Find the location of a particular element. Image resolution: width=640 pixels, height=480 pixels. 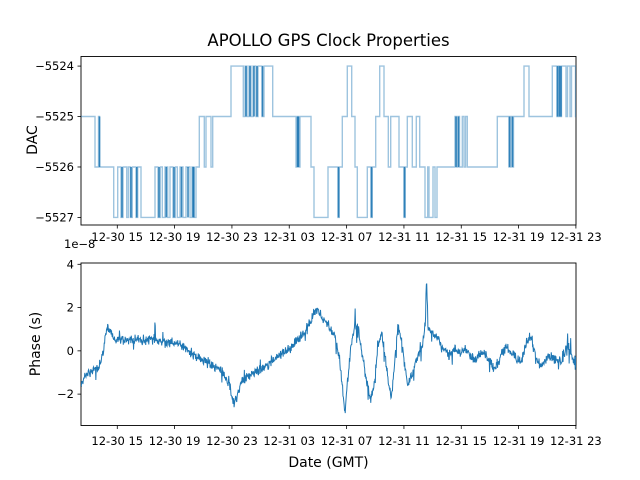

y-tick-label: 0 is located at coordinates (70, 351).